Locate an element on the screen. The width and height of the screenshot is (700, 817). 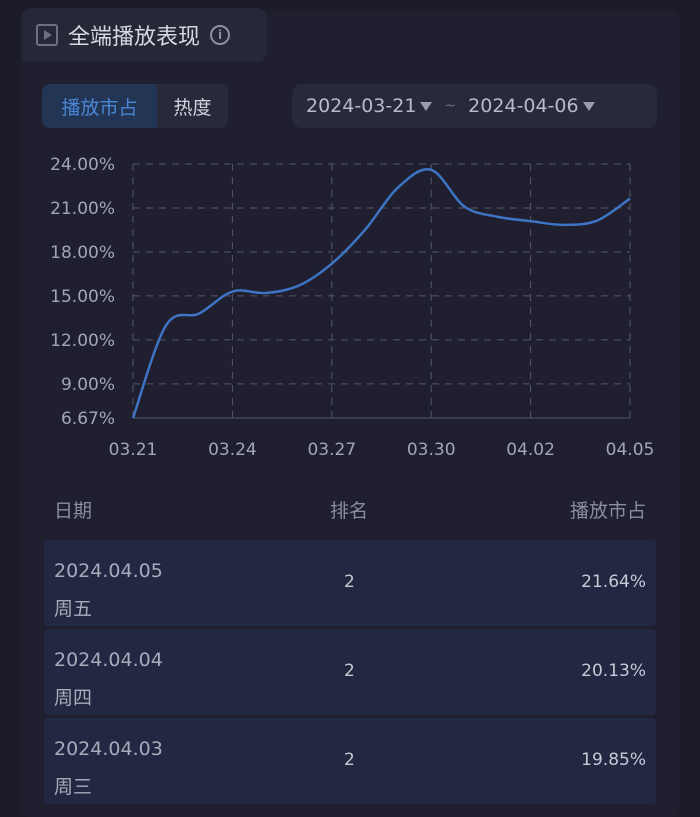
x-tick-label: 04.05 is located at coordinates (630, 450).